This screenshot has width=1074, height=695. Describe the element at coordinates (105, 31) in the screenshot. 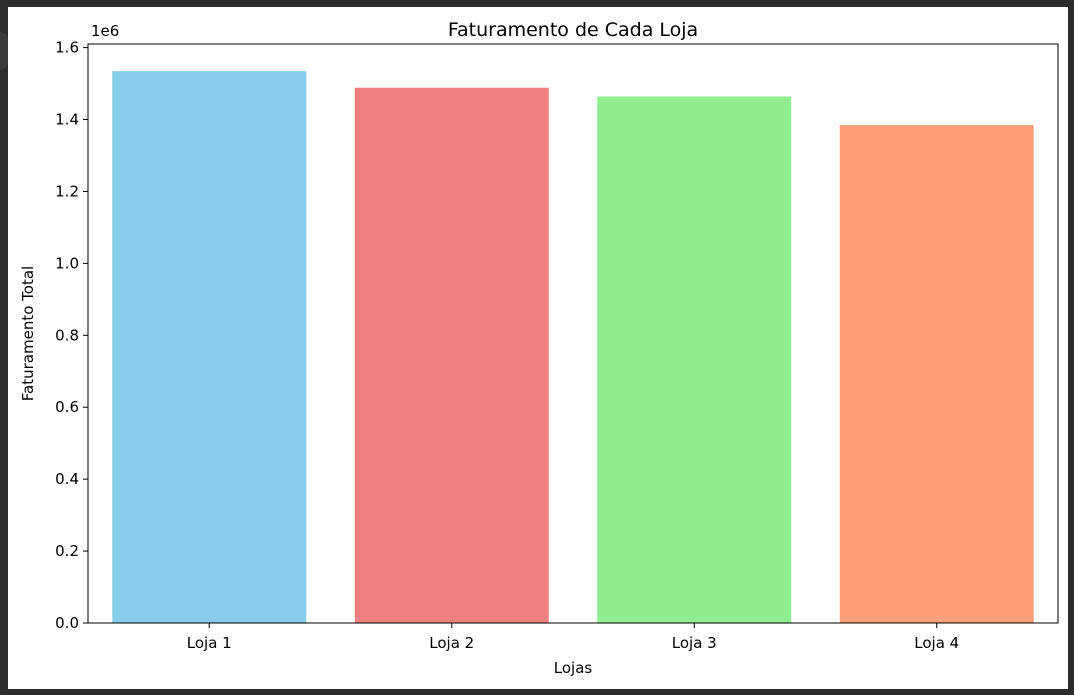

I see `y-offset-label: 1e6` at that location.